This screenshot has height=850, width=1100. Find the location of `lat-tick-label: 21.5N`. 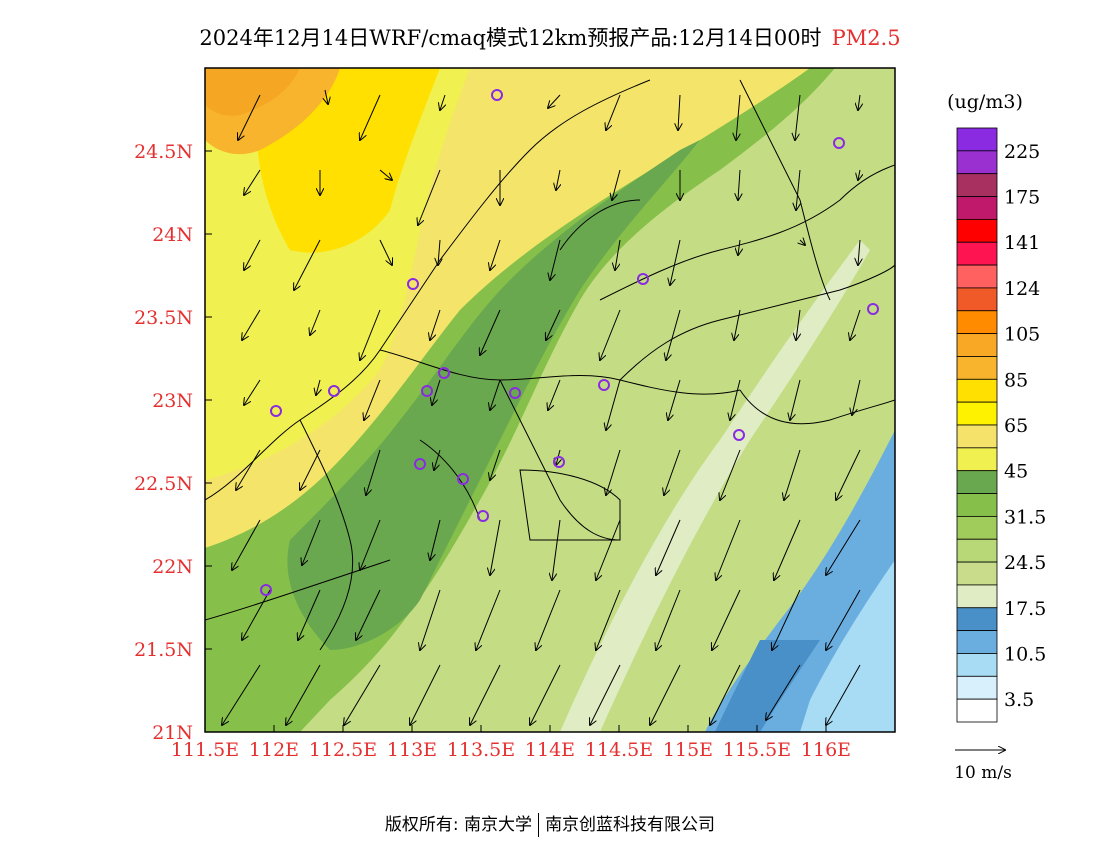

lat-tick-label: 21.5N is located at coordinates (163, 650).